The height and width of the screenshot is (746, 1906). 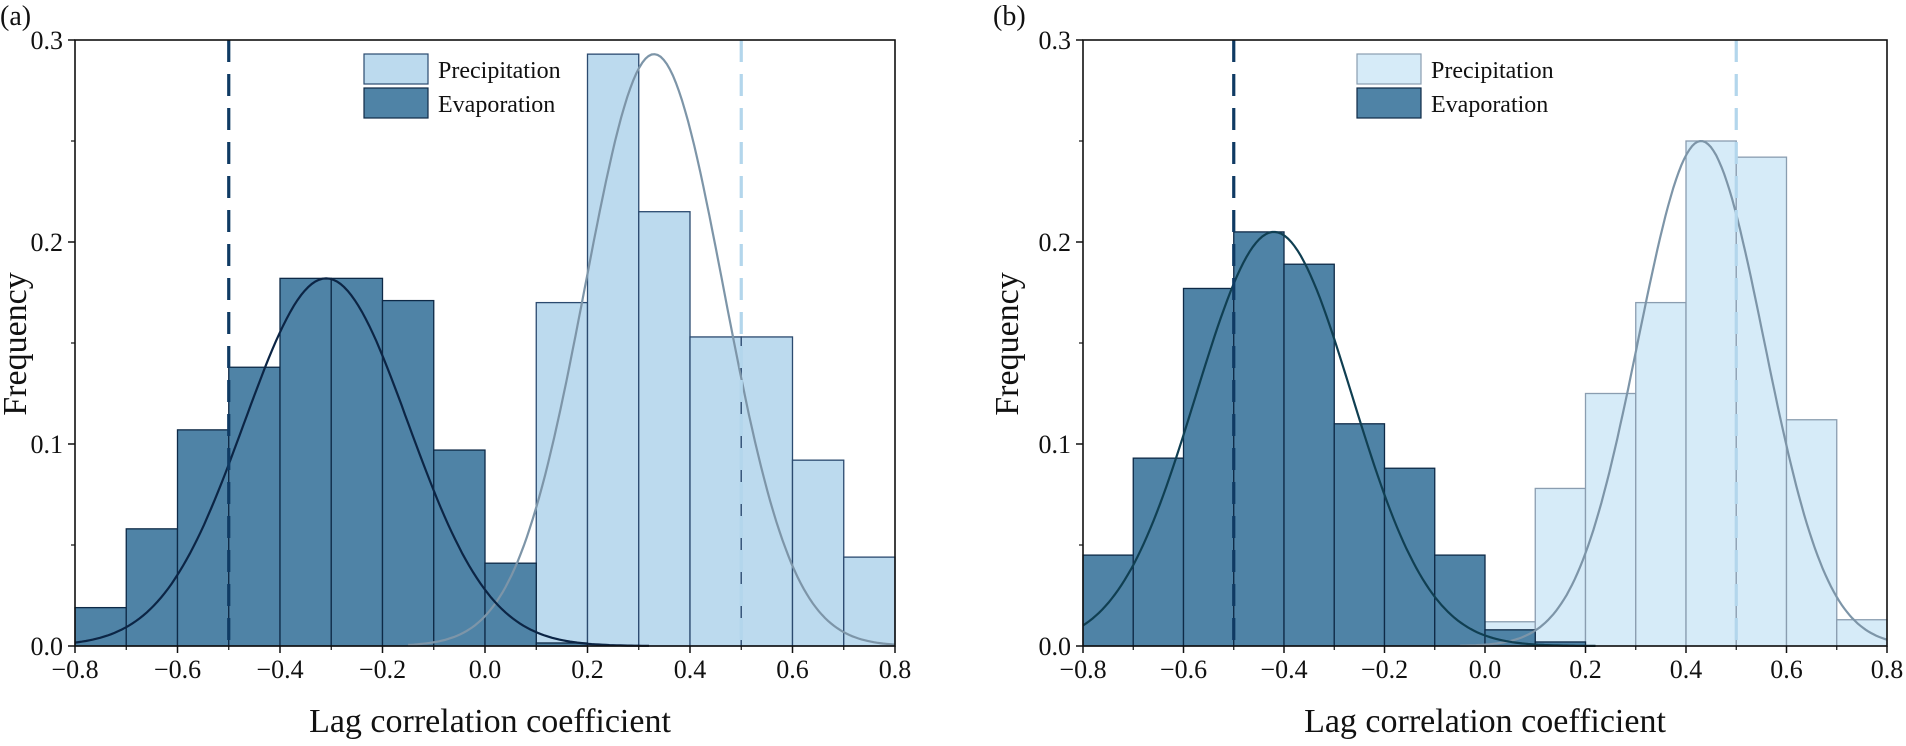 I want to click on fit-curve-evaporation, so click(x=361, y=462).